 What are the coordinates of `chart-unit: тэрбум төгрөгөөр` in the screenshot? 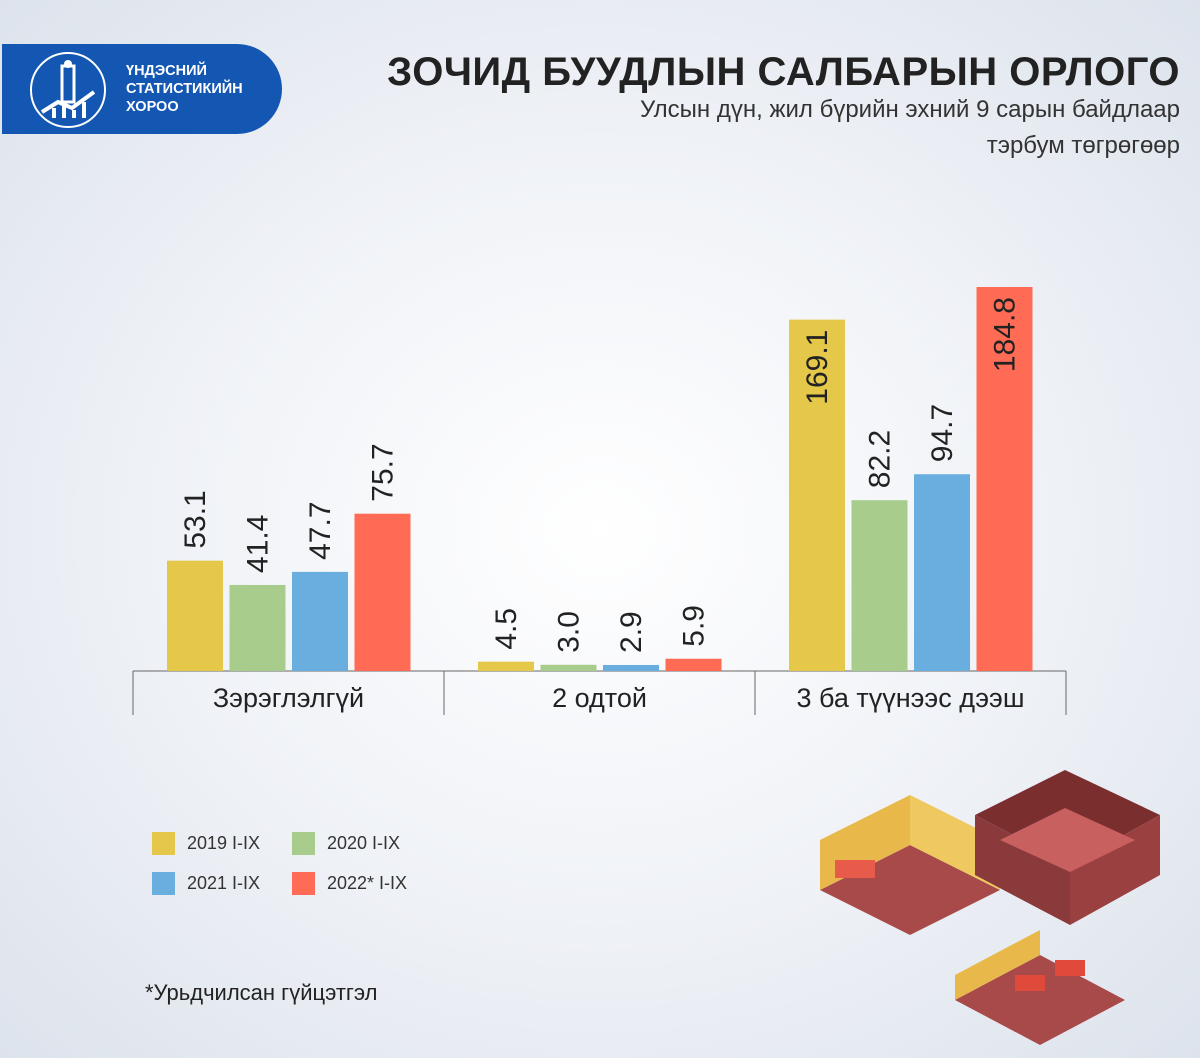 It's located at (1083, 145).